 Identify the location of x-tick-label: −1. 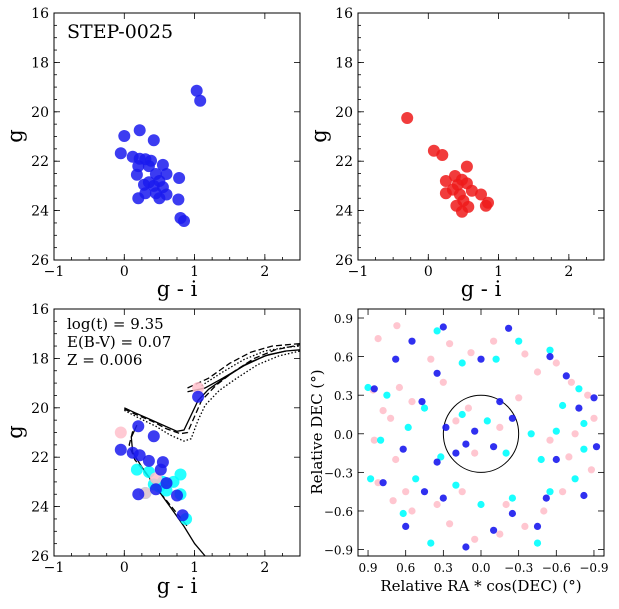
(54, 272).